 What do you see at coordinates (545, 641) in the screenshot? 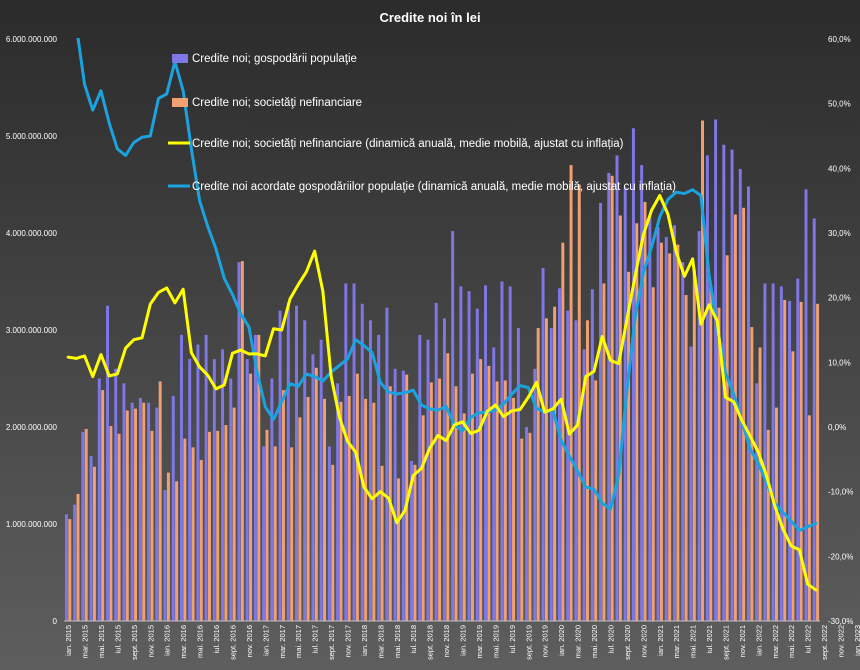
I see `x-axis-tick-label: nov. 2019` at bounding box center [545, 641].